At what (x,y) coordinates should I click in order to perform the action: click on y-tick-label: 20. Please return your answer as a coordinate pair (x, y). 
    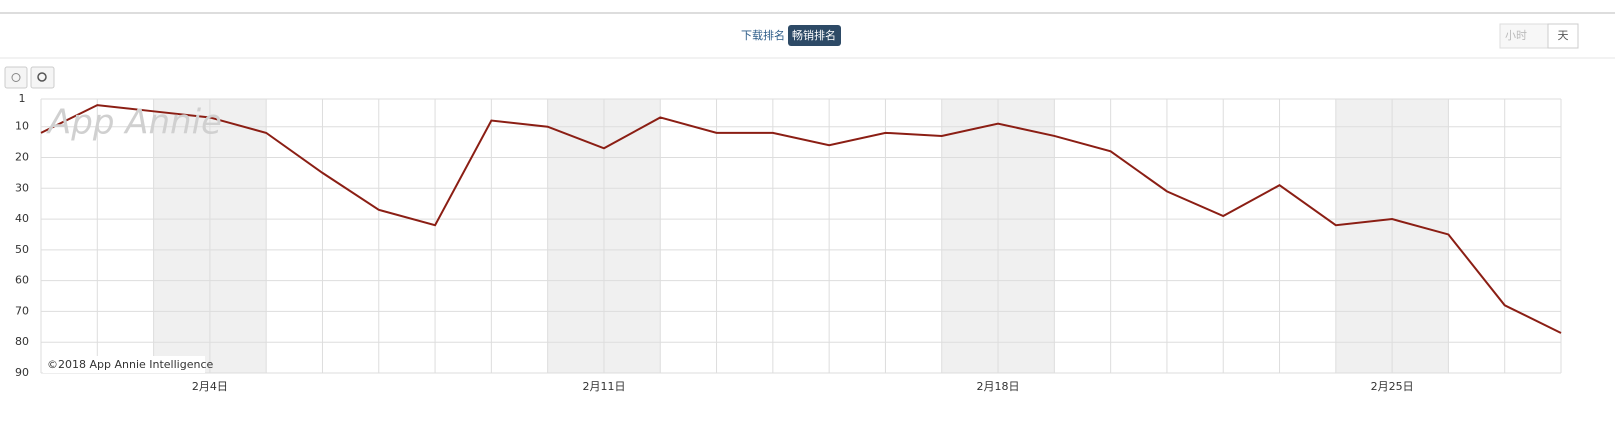
    Looking at the image, I should click on (22, 156).